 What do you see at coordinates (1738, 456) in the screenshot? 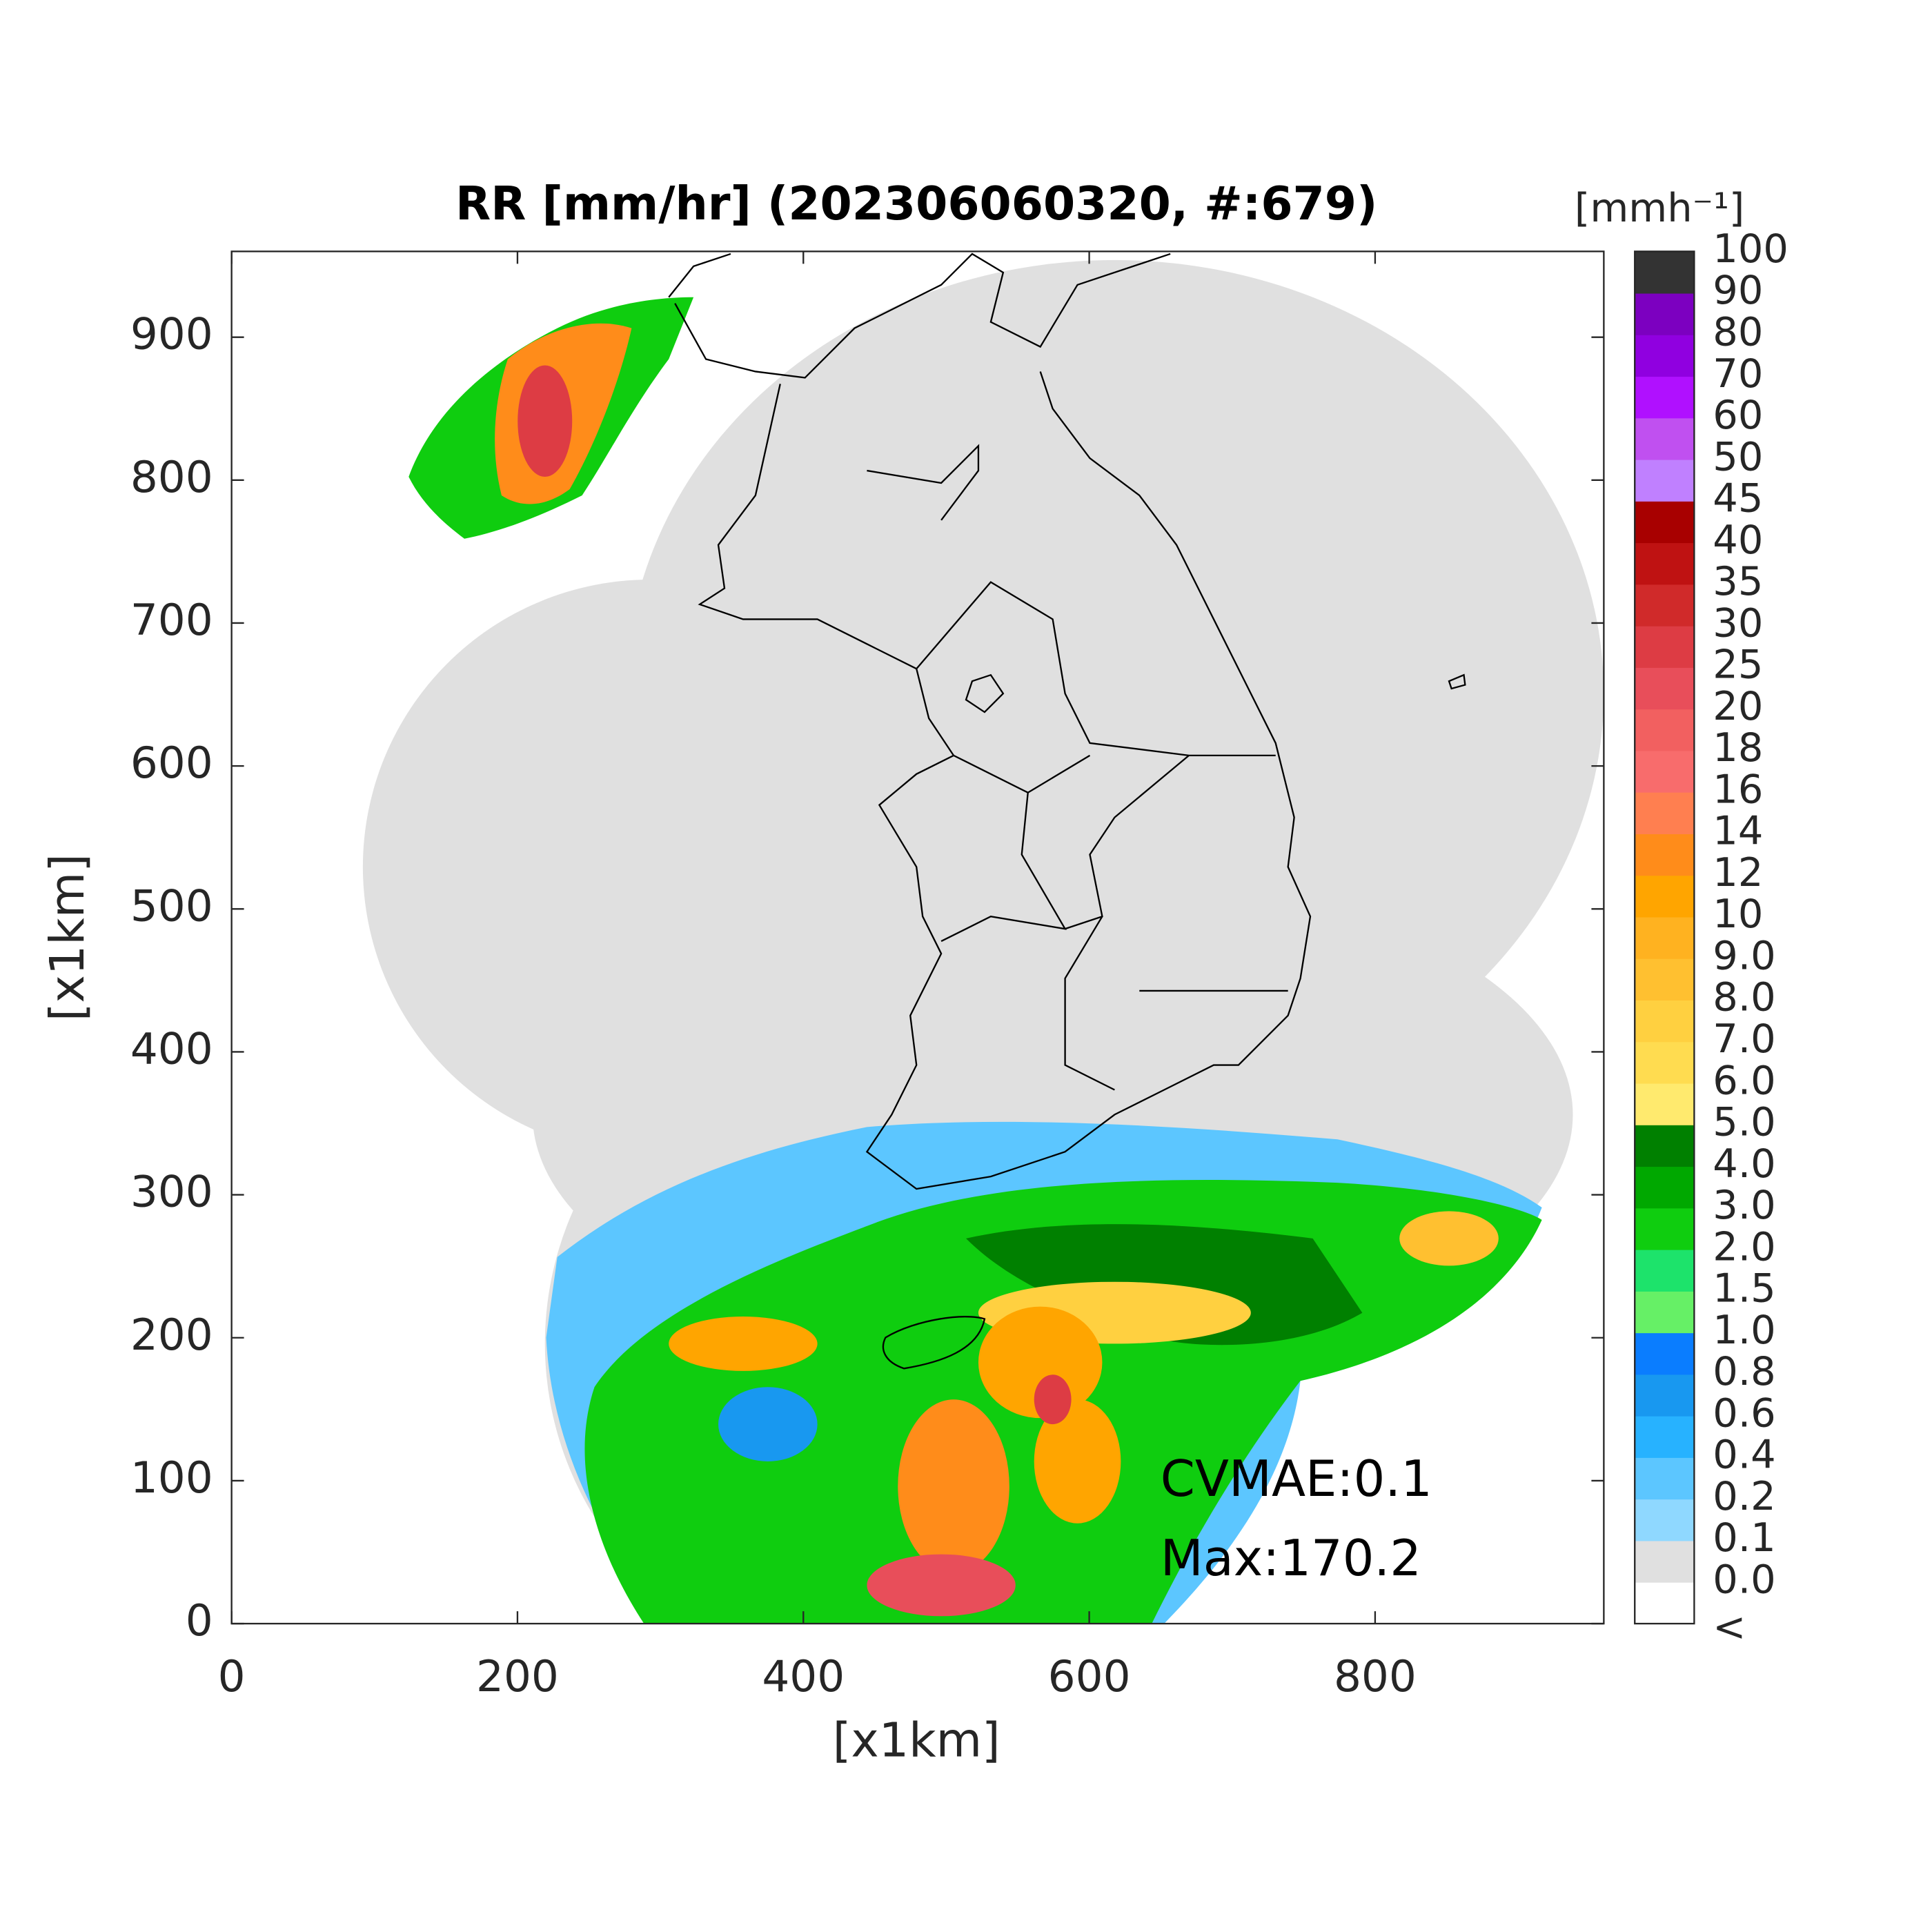
I see `colorbar-label: 50` at bounding box center [1738, 456].